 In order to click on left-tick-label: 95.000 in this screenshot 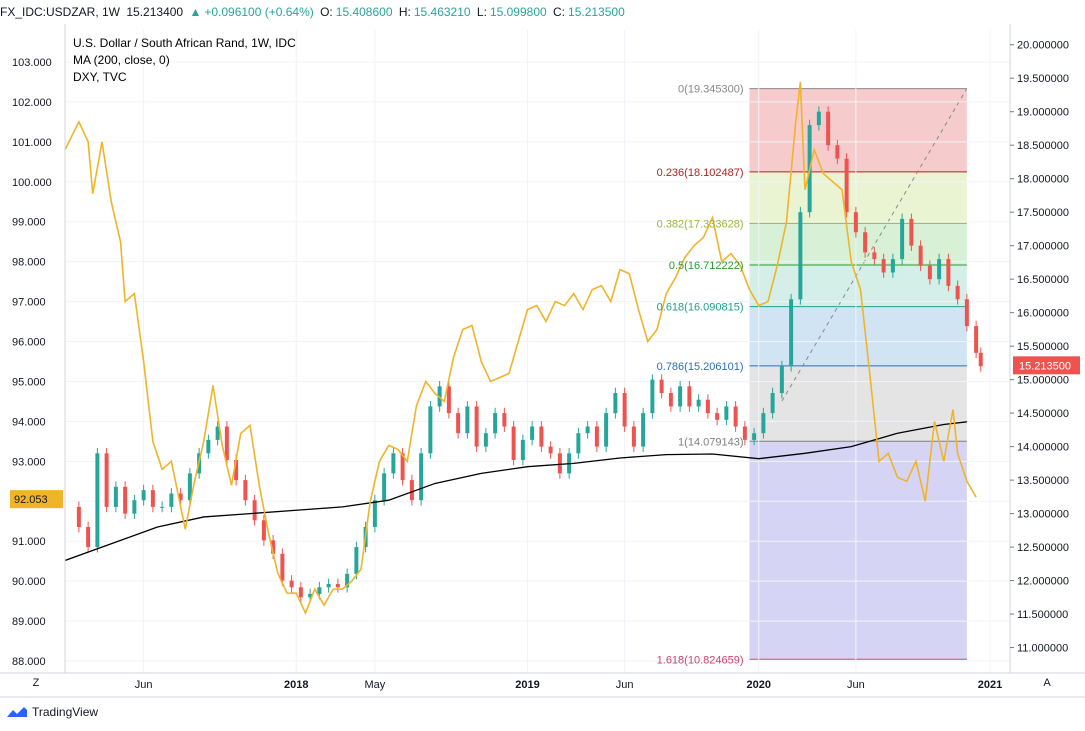, I will do `click(29, 382)`.